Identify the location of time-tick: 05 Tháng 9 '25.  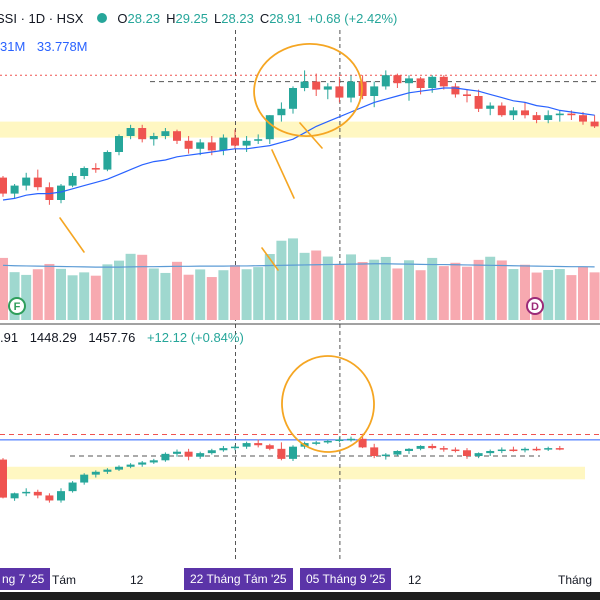
(346, 579).